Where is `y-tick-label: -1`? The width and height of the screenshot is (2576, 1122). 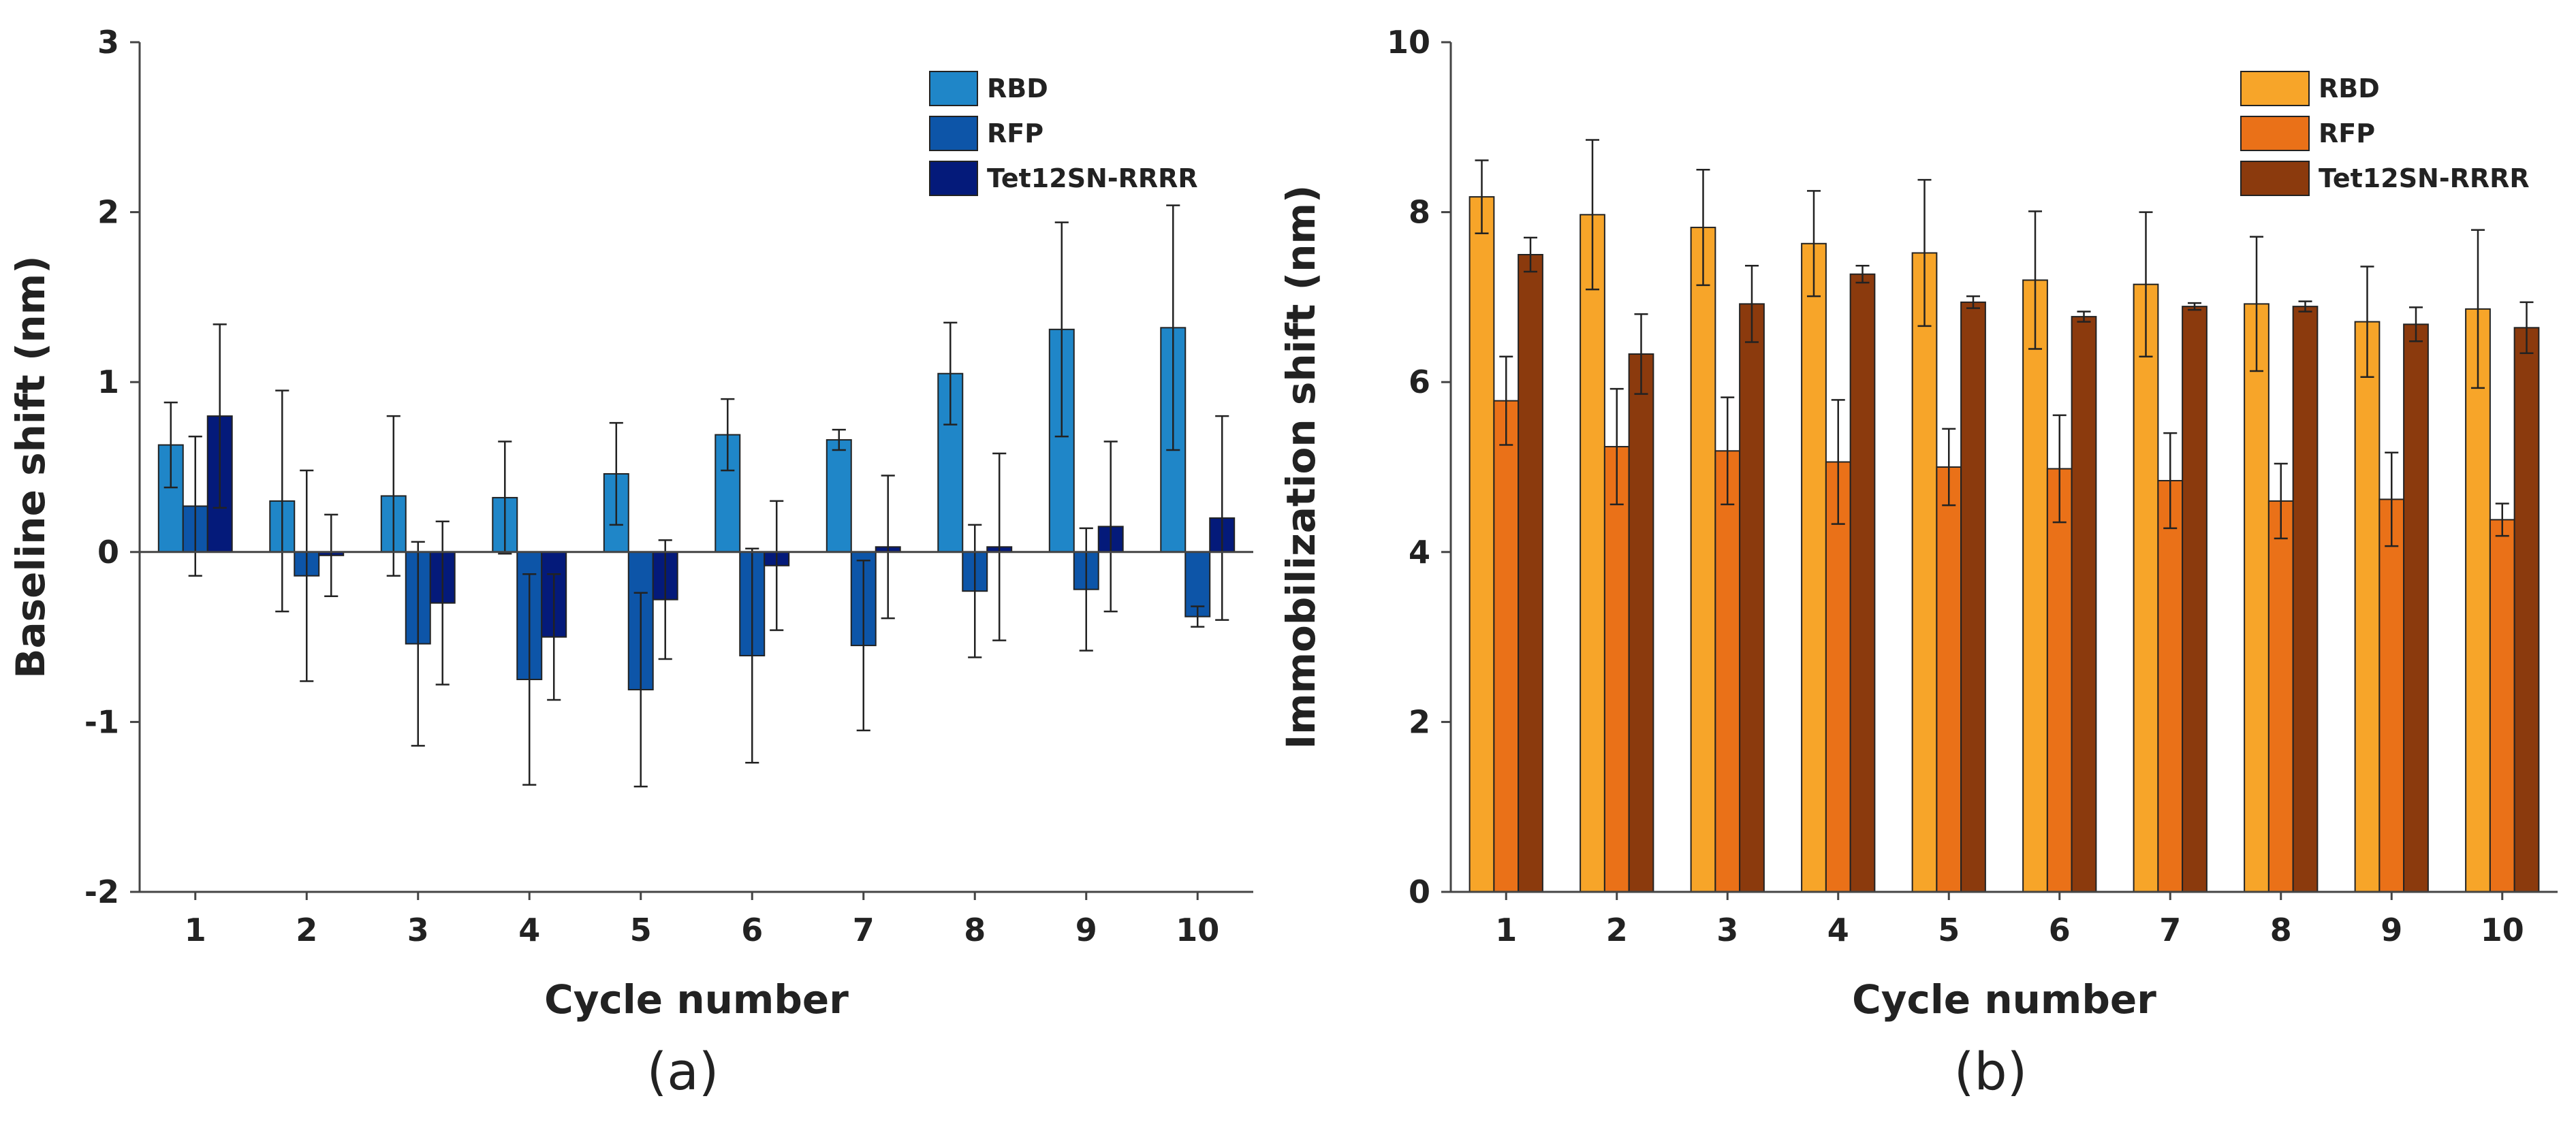
y-tick-label: -1 is located at coordinates (101, 721).